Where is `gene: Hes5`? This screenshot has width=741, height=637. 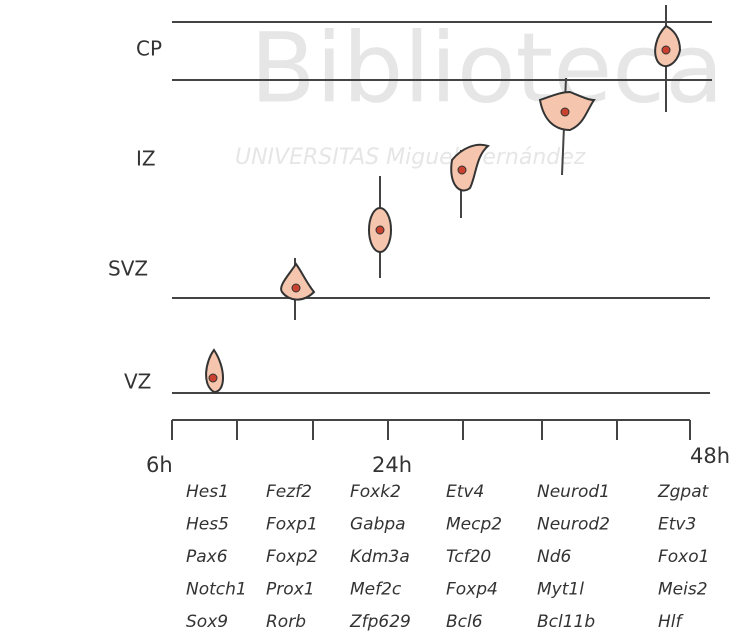 gene: Hes5 is located at coordinates (207, 525).